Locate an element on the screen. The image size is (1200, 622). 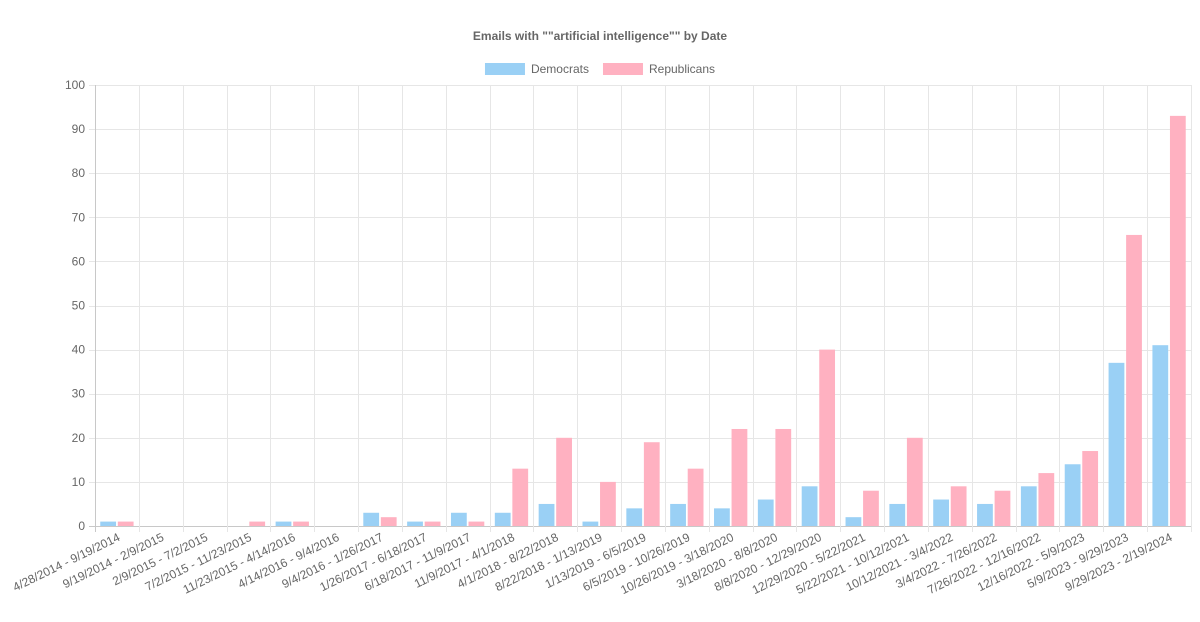
legend-item-democrats: Democrats is located at coordinates (536, 69).